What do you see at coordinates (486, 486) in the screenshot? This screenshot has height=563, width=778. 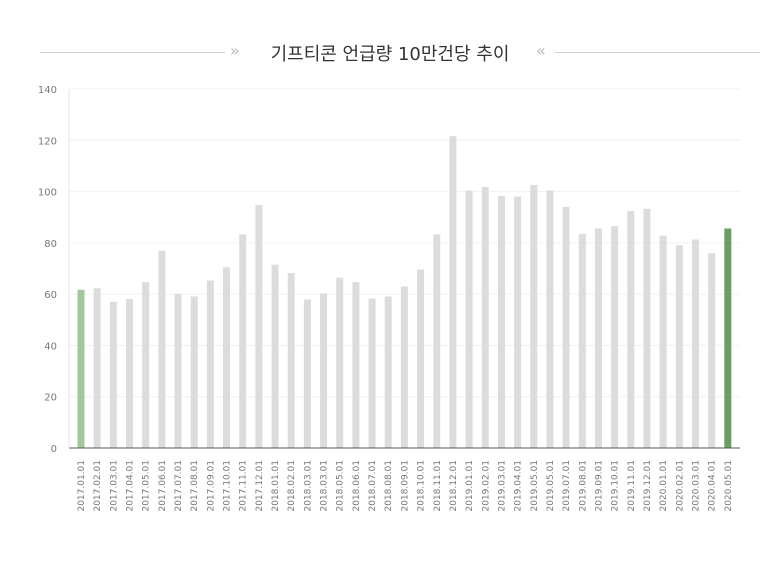 I see `x-tick-label: 2019.02.01` at bounding box center [486, 486].